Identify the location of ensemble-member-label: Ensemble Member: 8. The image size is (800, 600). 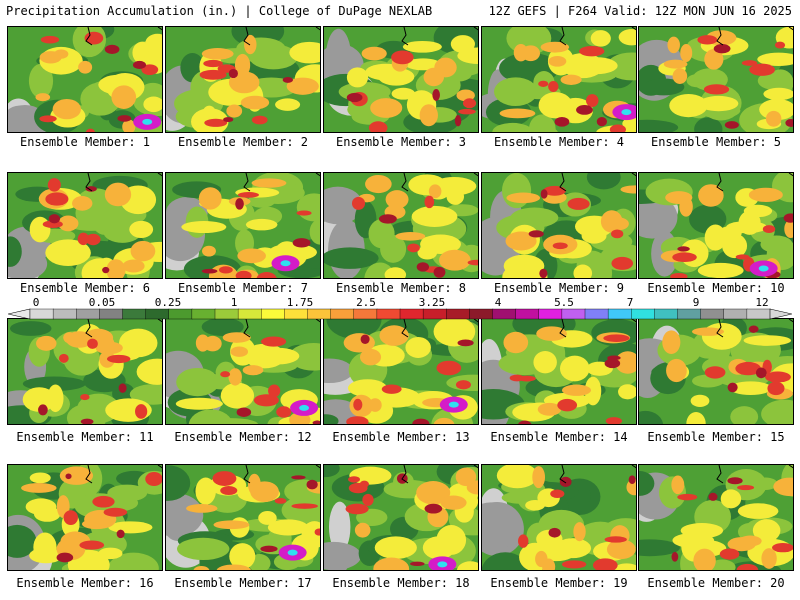
(401, 288).